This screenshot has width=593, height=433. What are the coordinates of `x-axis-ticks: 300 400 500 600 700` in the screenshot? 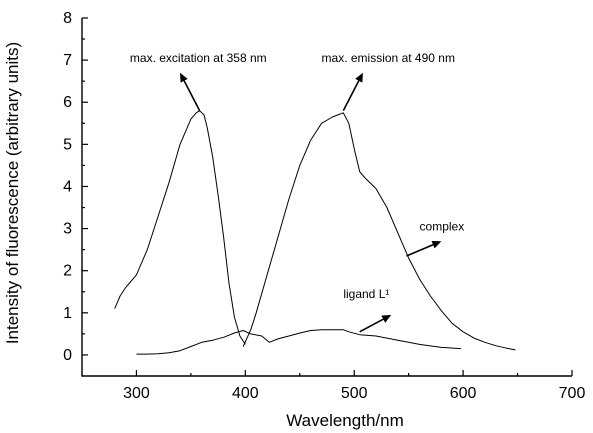 It's located at (333, 386).